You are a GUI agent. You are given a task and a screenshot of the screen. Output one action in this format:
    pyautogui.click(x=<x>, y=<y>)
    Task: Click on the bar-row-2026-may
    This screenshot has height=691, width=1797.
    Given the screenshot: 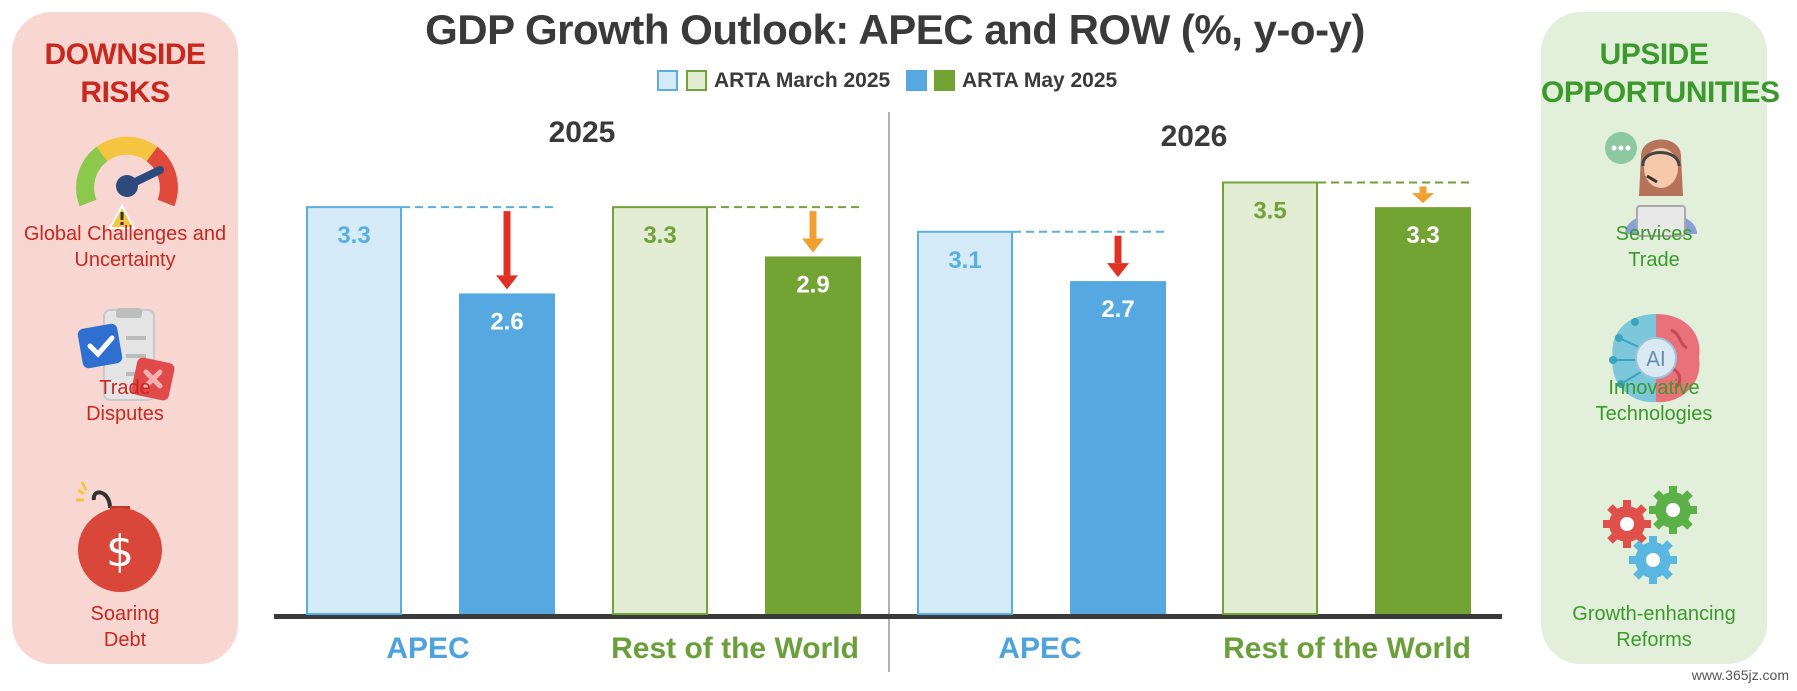 What is the action you would take?
    pyautogui.click(x=1423, y=411)
    